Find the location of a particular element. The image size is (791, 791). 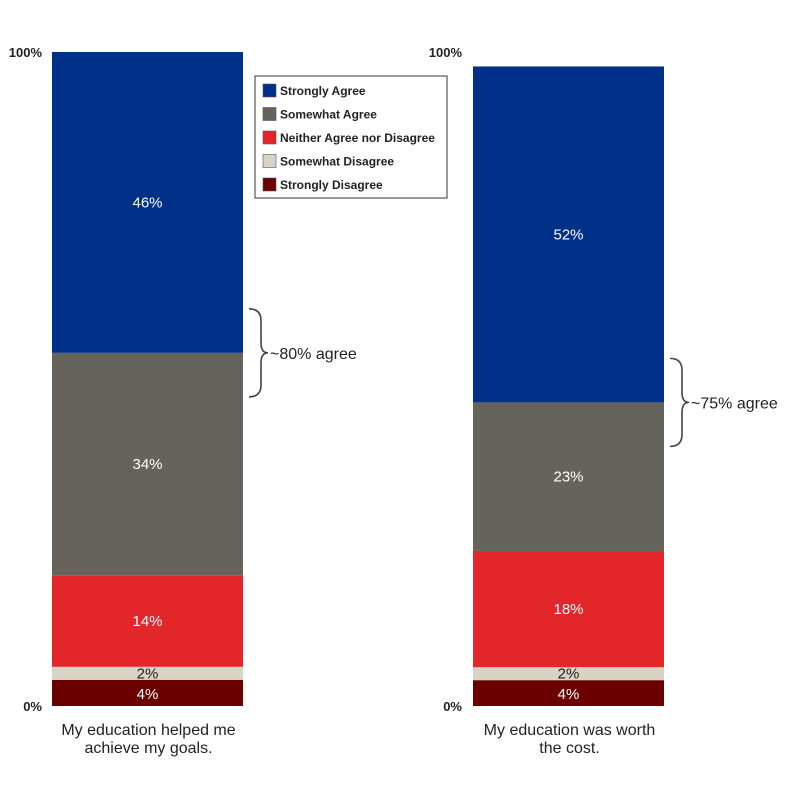

agree-annotation: ~80% agree is located at coordinates (313, 354).